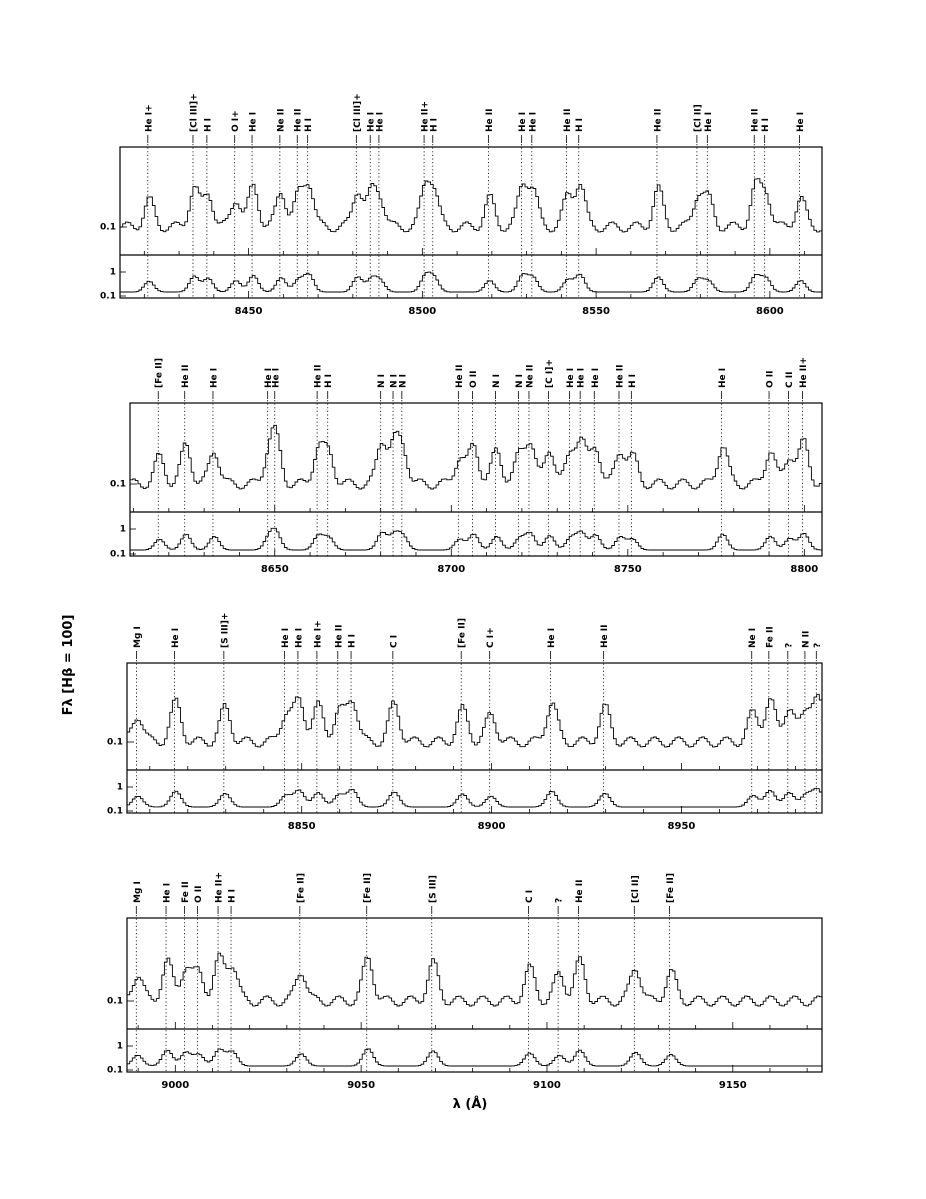 This screenshot has width=926, height=1199. What do you see at coordinates (361, 1085) in the screenshot?
I see `x-tick-label: 9050` at bounding box center [361, 1085].